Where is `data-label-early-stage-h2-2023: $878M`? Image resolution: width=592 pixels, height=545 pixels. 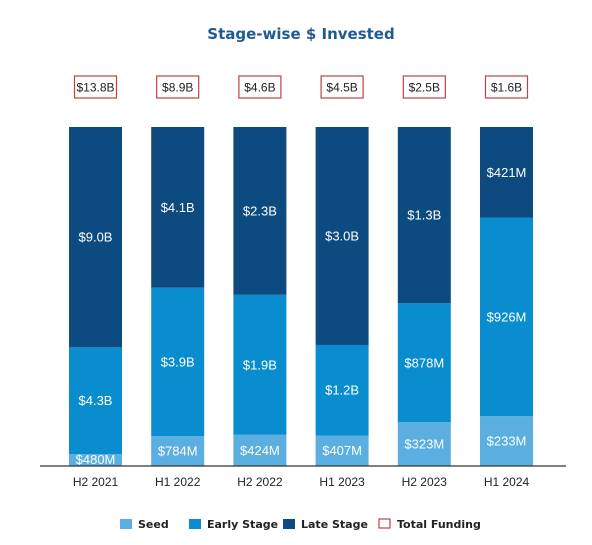 data-label-early-stage-h2-2023: $878M is located at coordinates (424, 362).